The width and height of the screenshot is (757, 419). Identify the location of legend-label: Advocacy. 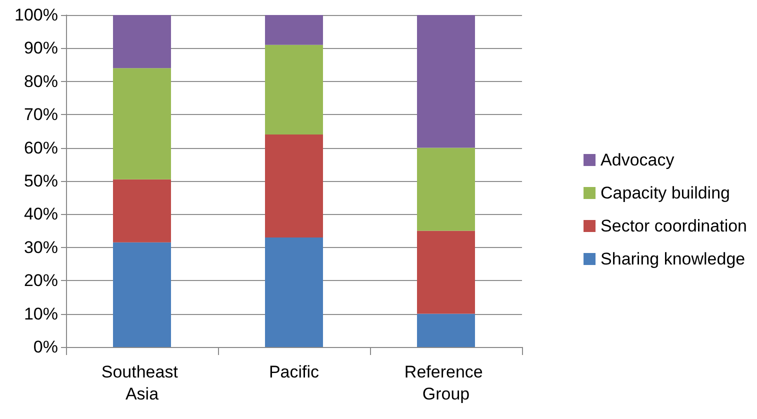
(637, 160).